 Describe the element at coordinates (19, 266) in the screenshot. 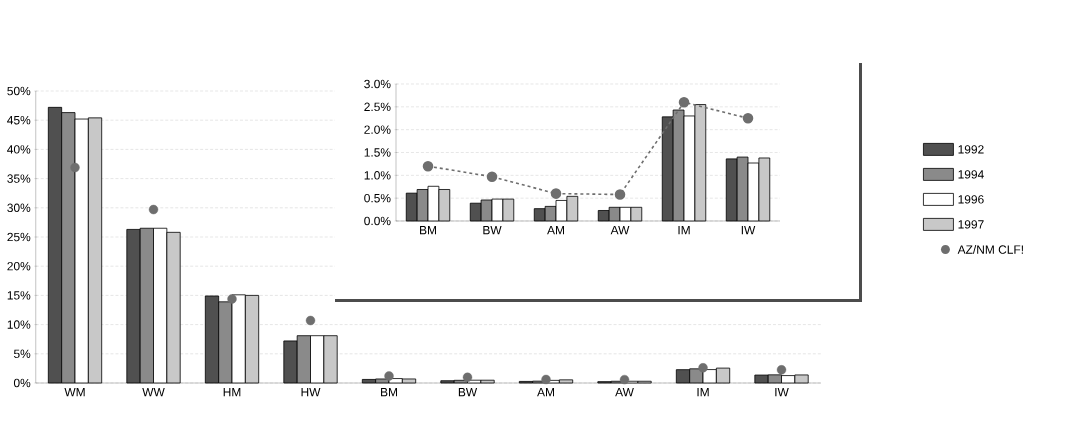

I see `y-tick-label: 20%` at that location.